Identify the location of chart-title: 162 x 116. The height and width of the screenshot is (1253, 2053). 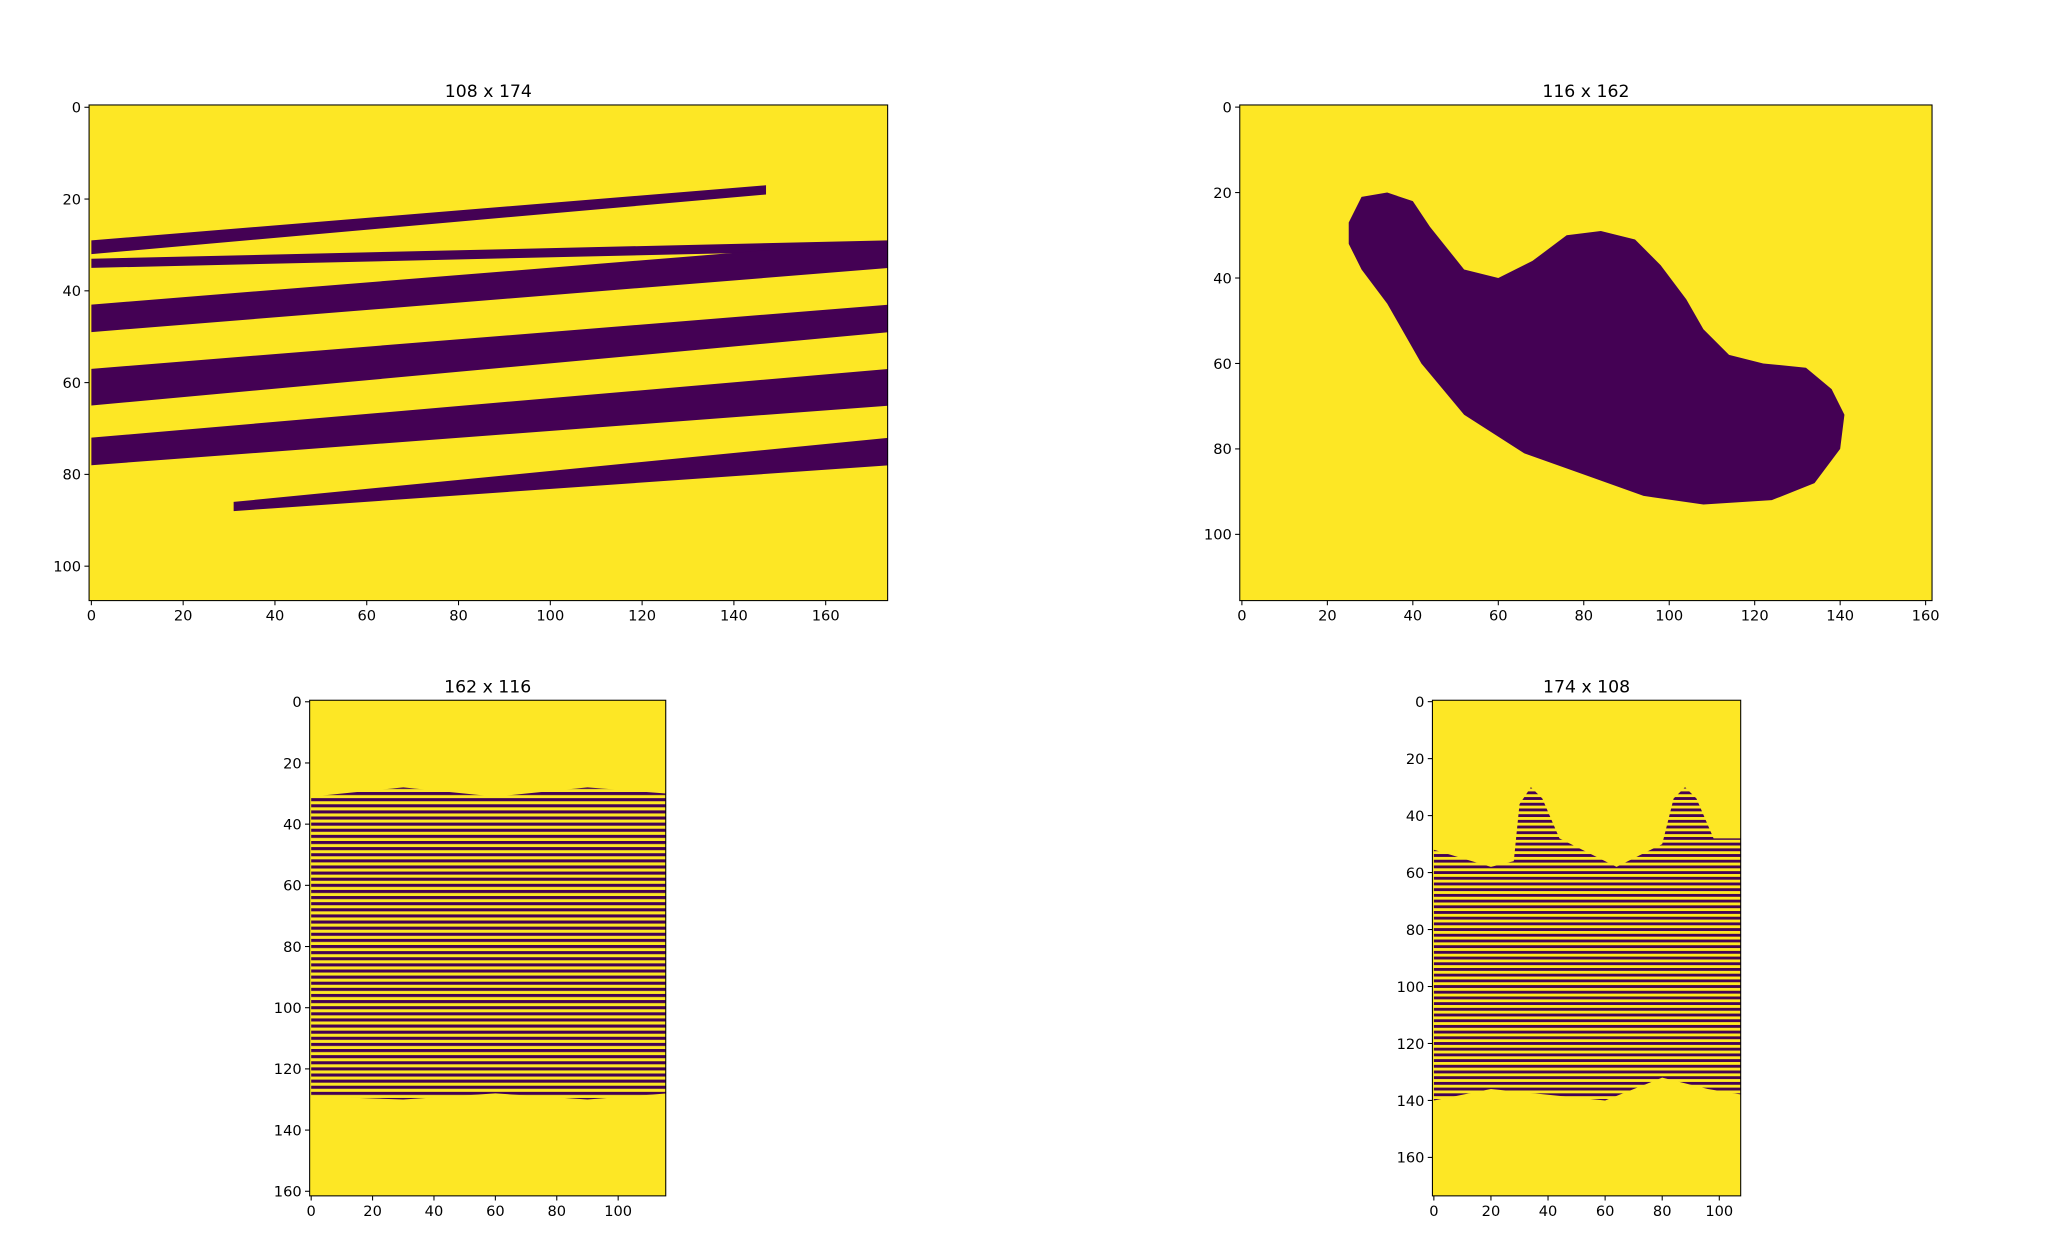
(487, 687).